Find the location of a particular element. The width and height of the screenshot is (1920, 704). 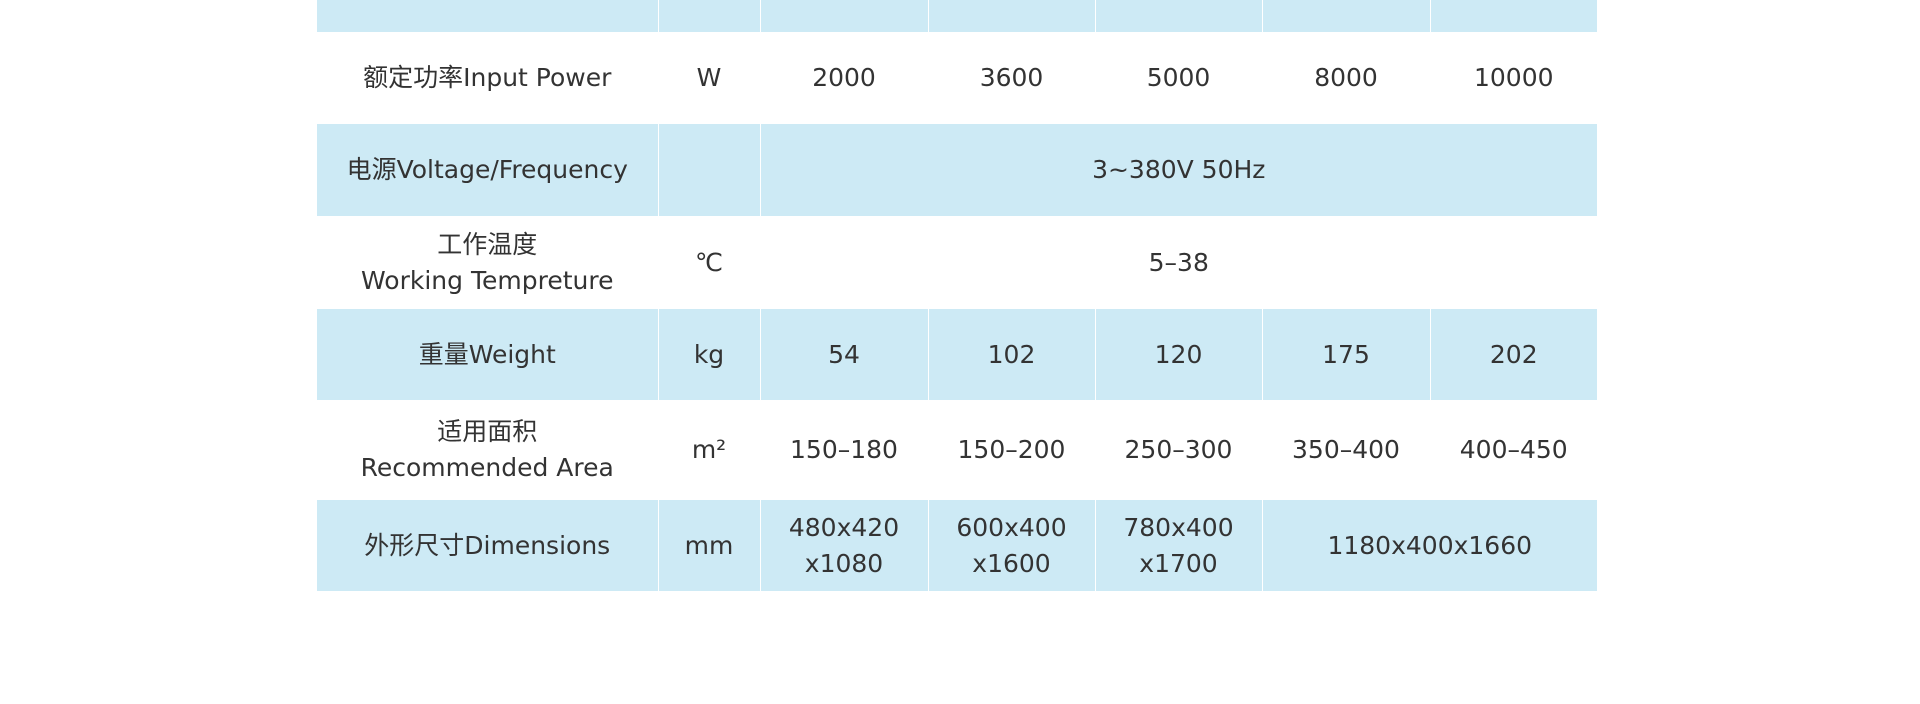

cell: 额定功率Input Power is located at coordinates (487, 77).